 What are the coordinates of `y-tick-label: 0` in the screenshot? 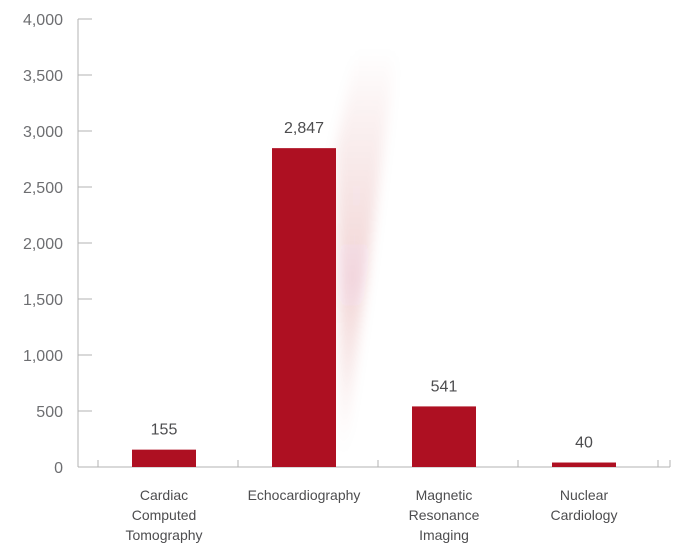 It's located at (58, 468).